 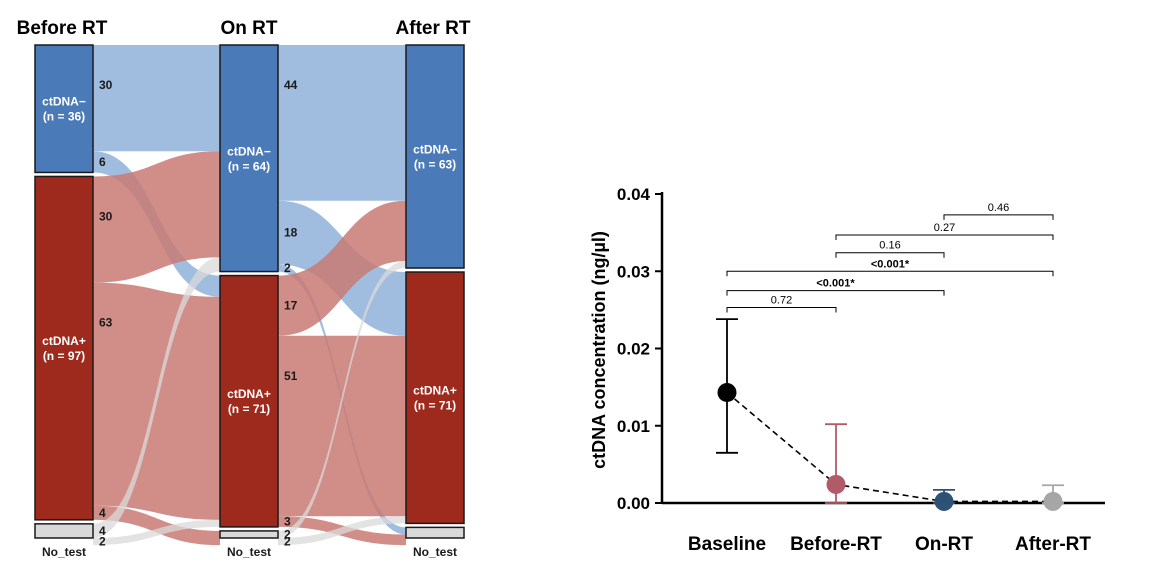 What do you see at coordinates (781, 301) in the screenshot?
I see `p-value-label: 0.72` at bounding box center [781, 301].